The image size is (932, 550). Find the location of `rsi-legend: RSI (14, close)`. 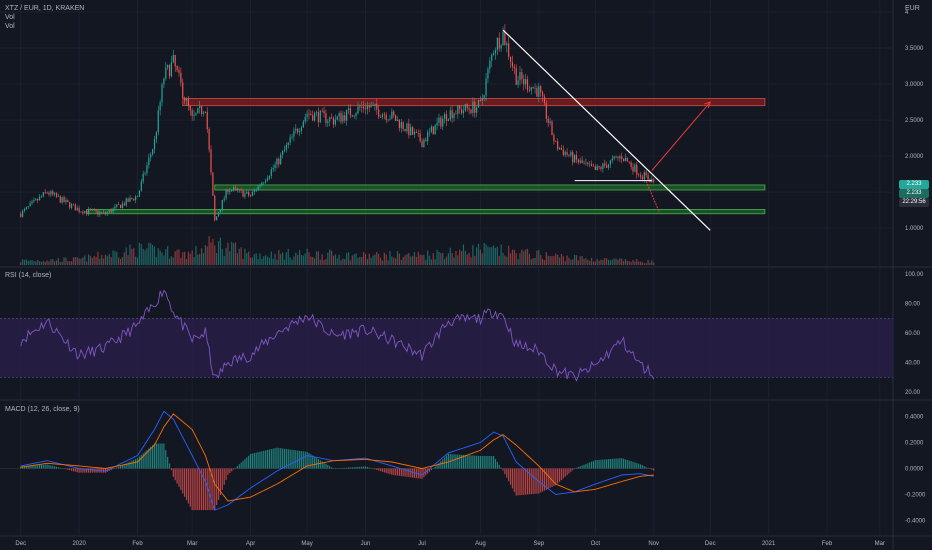

rsi-legend: RSI (14, close) is located at coordinates (28, 275).